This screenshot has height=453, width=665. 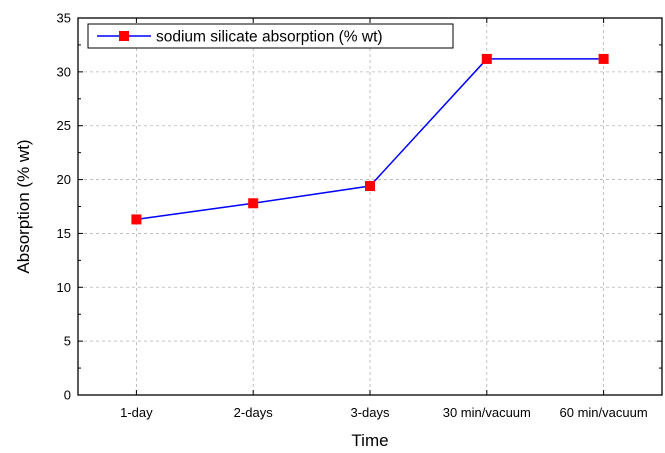 What do you see at coordinates (67, 395) in the screenshot?
I see `y-tick-label: 0` at bounding box center [67, 395].